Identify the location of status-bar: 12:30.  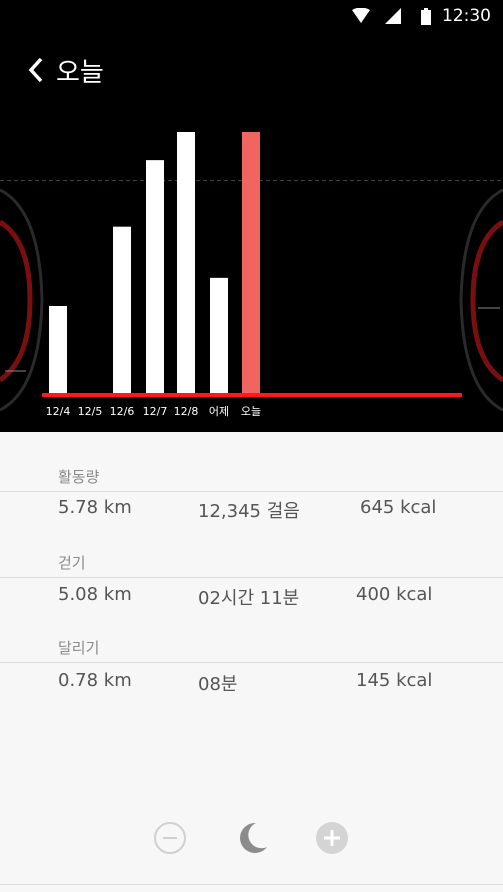
(251, 16).